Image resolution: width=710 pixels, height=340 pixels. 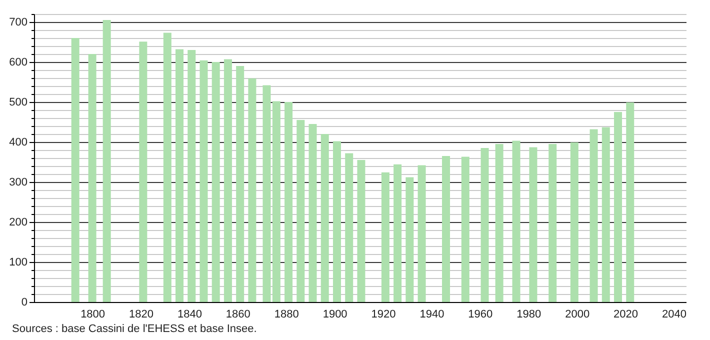 What do you see at coordinates (18, 102) in the screenshot?
I see `y-tick-label: 500` at bounding box center [18, 102].